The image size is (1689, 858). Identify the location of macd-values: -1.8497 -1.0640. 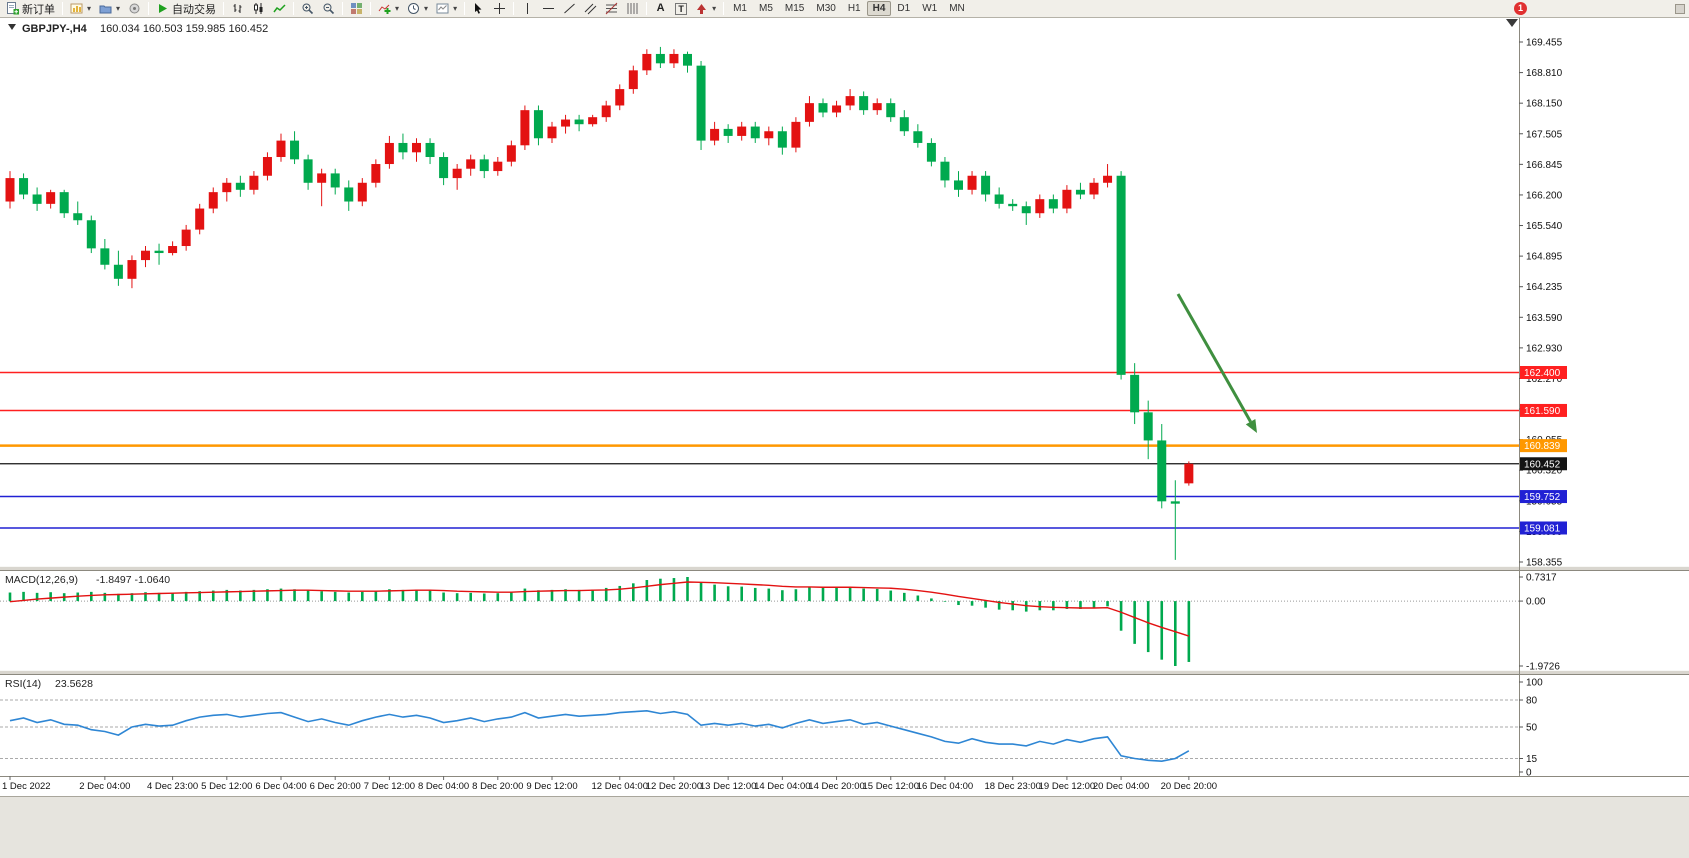
(133, 580).